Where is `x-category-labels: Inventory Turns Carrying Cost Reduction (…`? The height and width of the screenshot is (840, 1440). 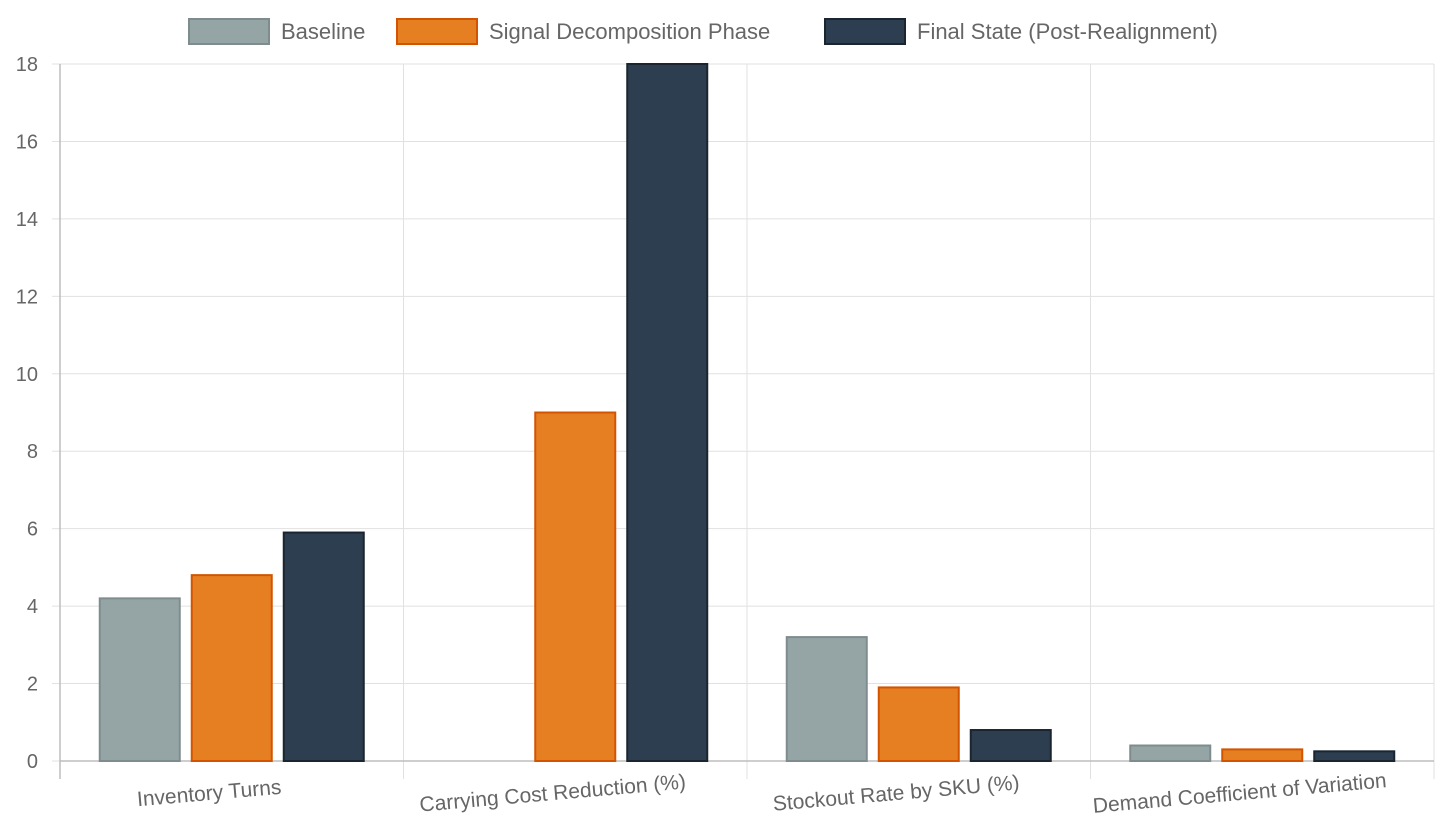
x-category-labels: Inventory Turns Carrying Cost Reduction (… is located at coordinates (761, 793).